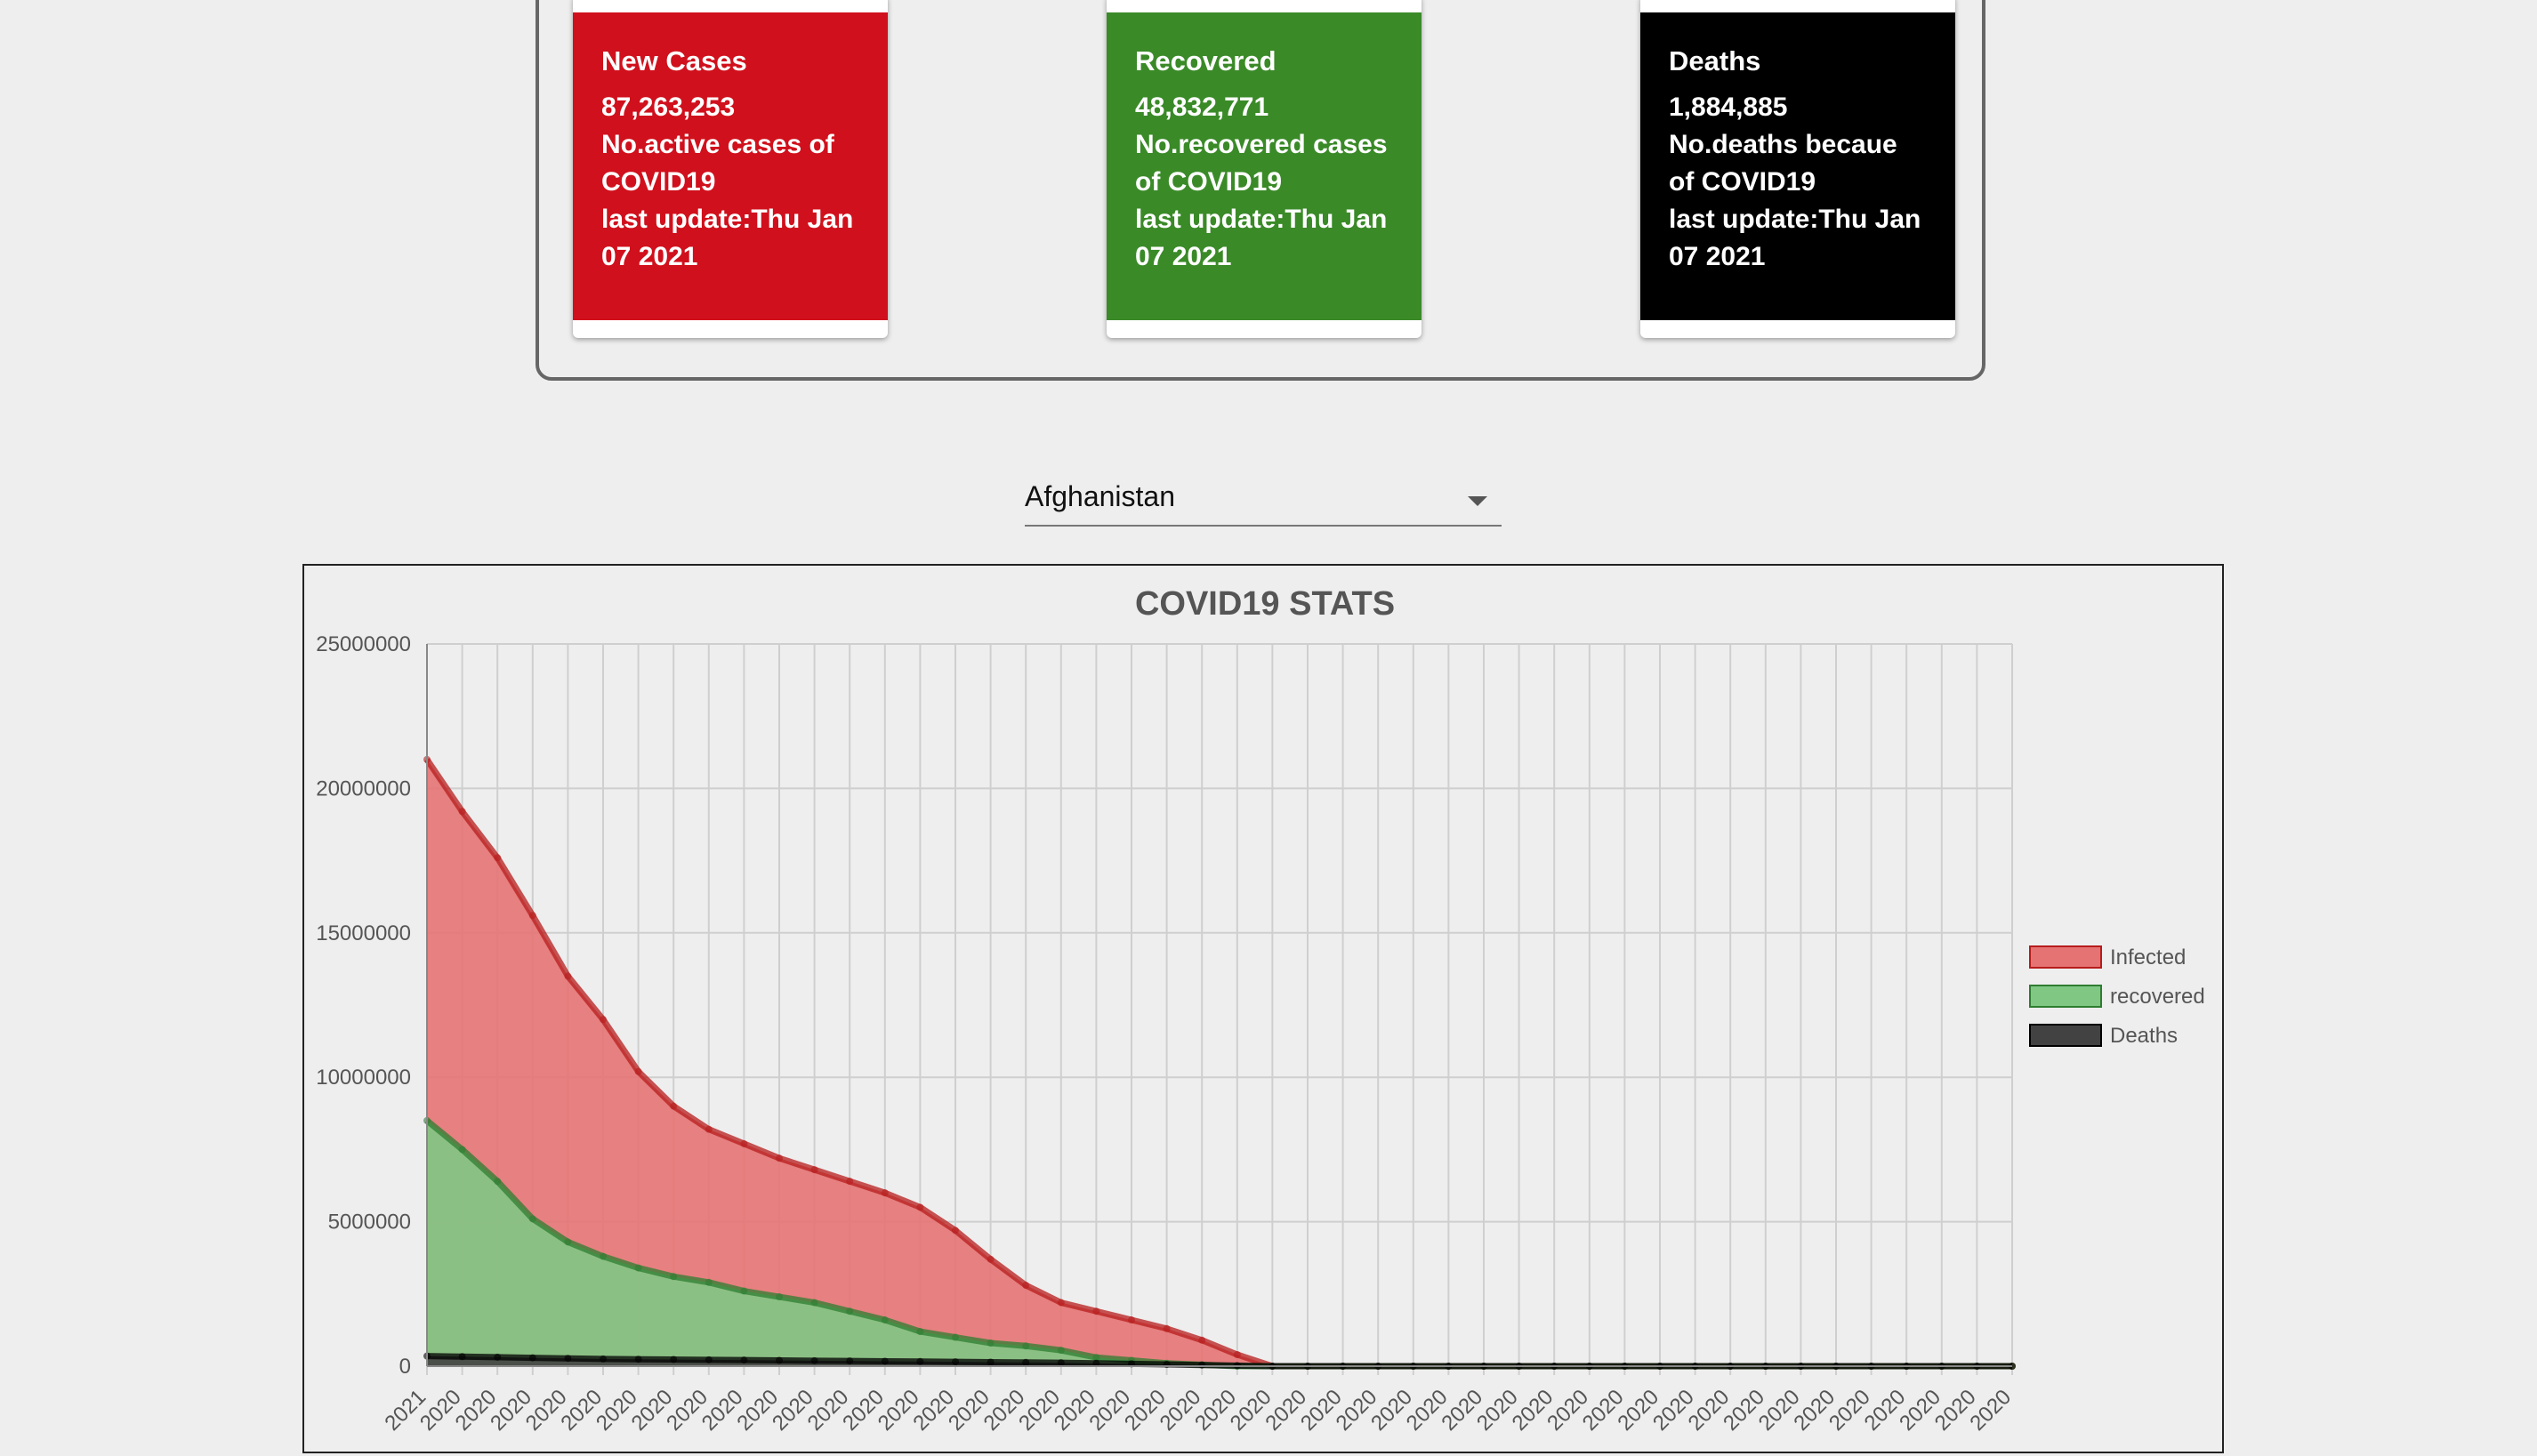 This screenshot has height=1456, width=2537. Describe the element at coordinates (659, 182) in the screenshot. I see `new-cases-desc-2: COVID19` at that location.